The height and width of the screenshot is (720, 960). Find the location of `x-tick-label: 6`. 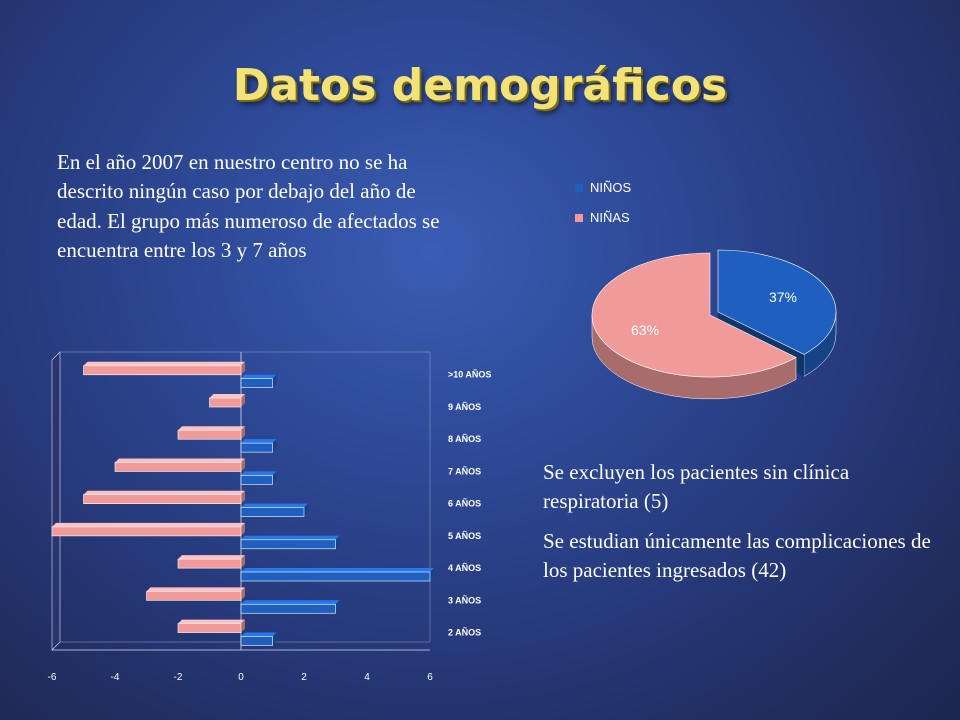

x-tick-label: 6 is located at coordinates (430, 677).